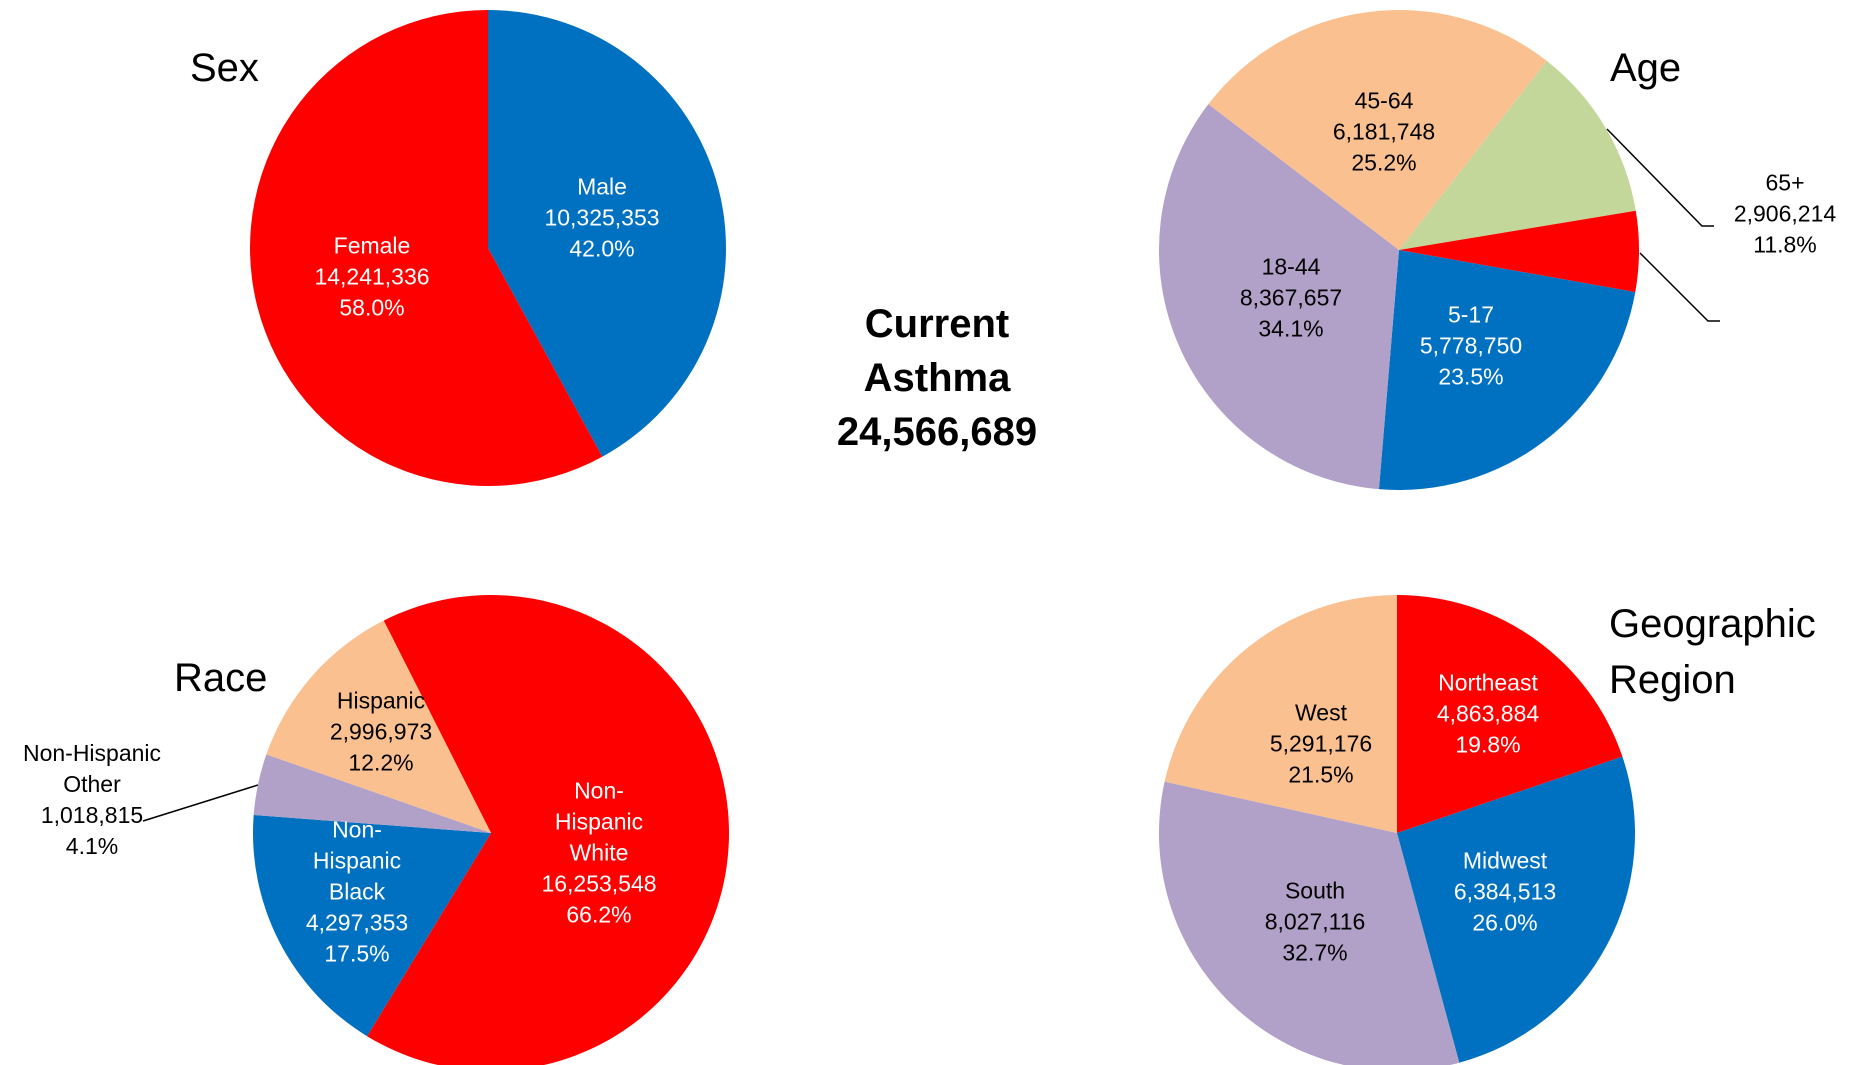 This screenshot has height=1065, width=1856. I want to click on percent-label: 66.2%, so click(599, 914).